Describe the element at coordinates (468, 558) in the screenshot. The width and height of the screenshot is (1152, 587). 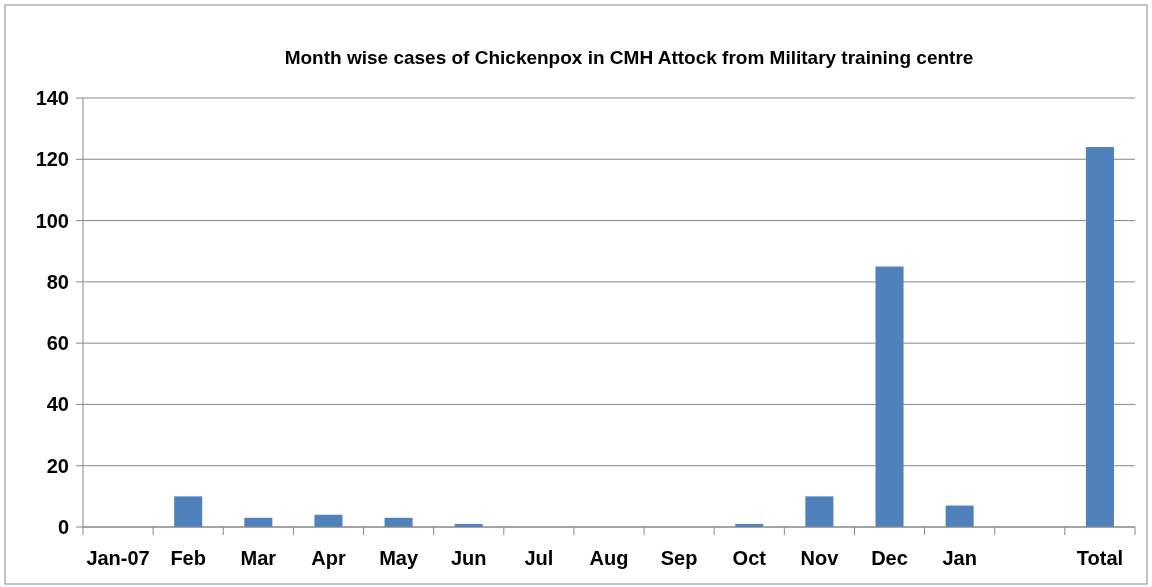
I see `x-tick-label: Jun` at that location.